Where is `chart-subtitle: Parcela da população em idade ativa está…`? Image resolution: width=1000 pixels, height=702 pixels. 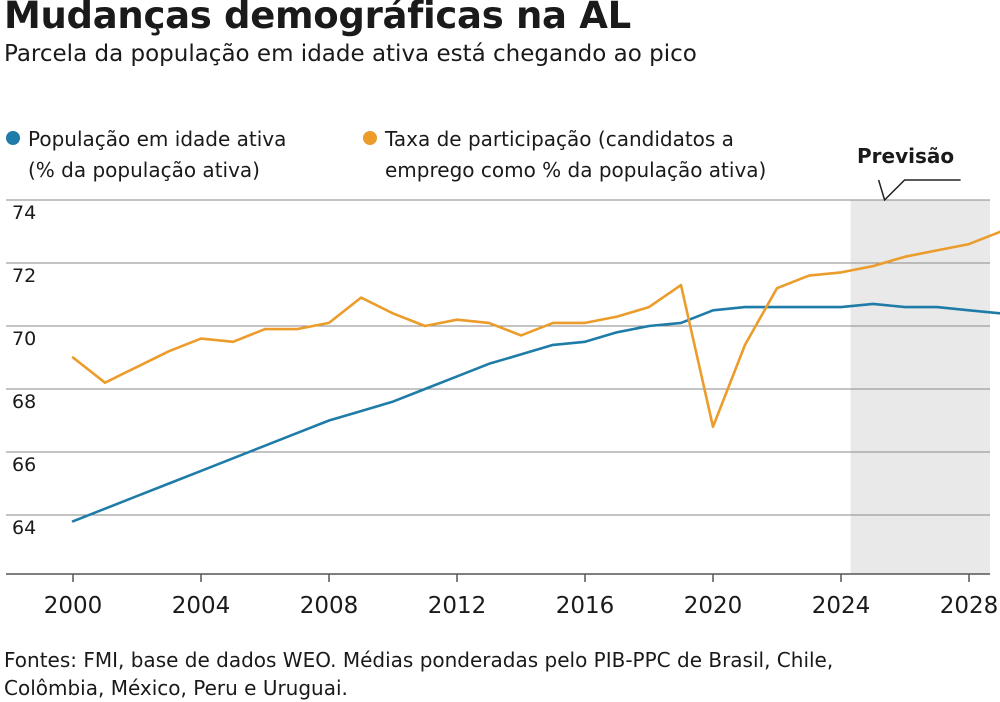
chart-subtitle: Parcela da população em idade ativa está… is located at coordinates (350, 54).